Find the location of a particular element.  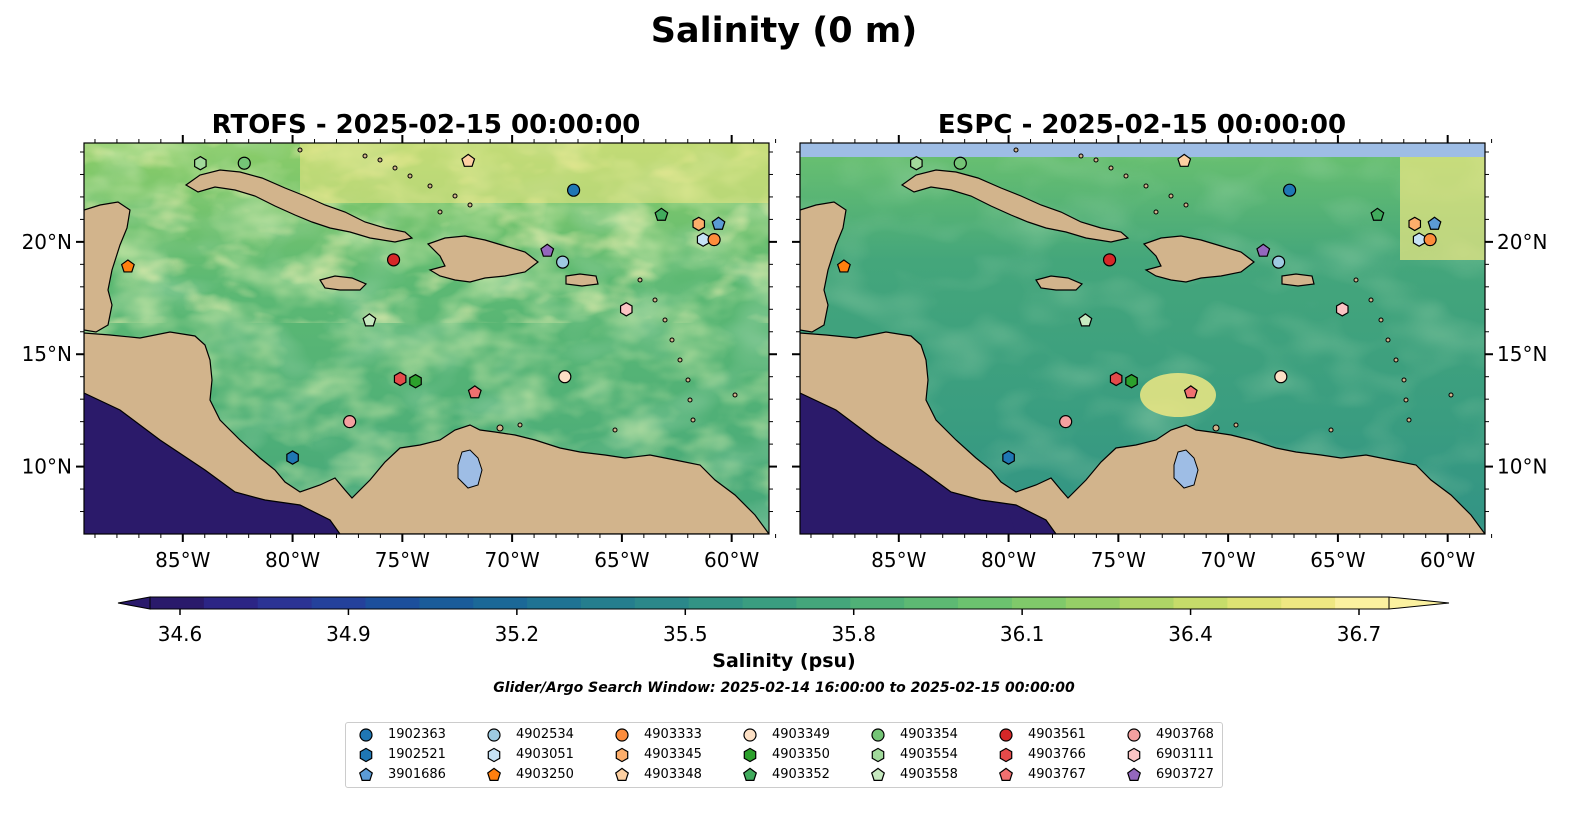

legend-label: 1902521 is located at coordinates (417, 754).